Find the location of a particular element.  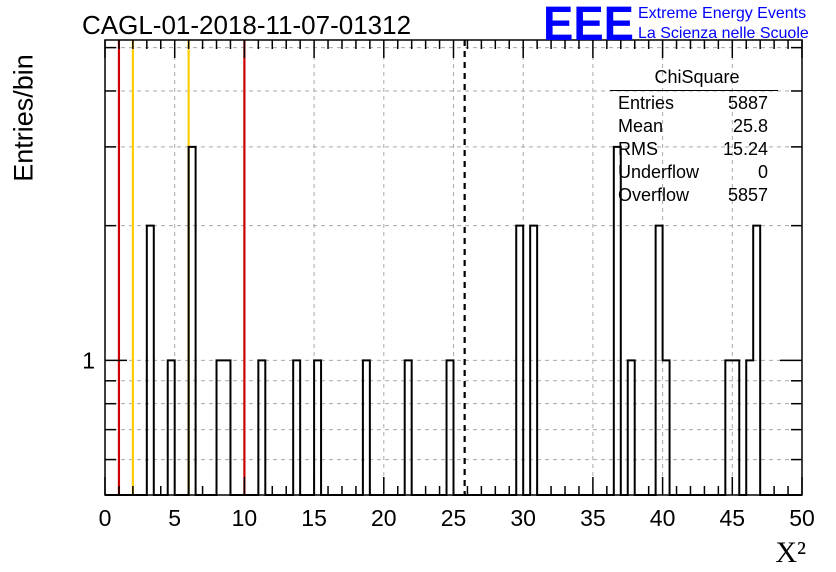

x-tick-label: 50 is located at coordinates (802, 518).